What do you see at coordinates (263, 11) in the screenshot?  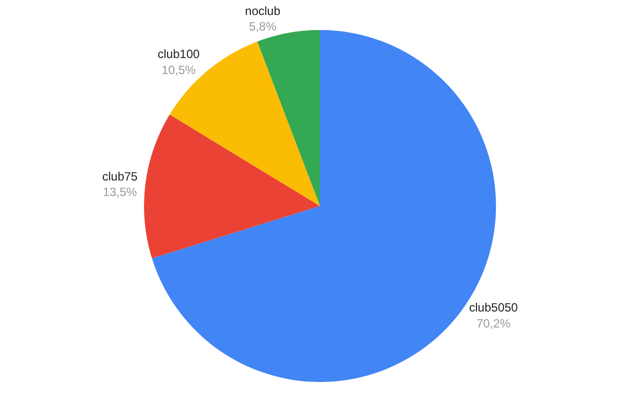 I see `slice-label: noclub` at bounding box center [263, 11].